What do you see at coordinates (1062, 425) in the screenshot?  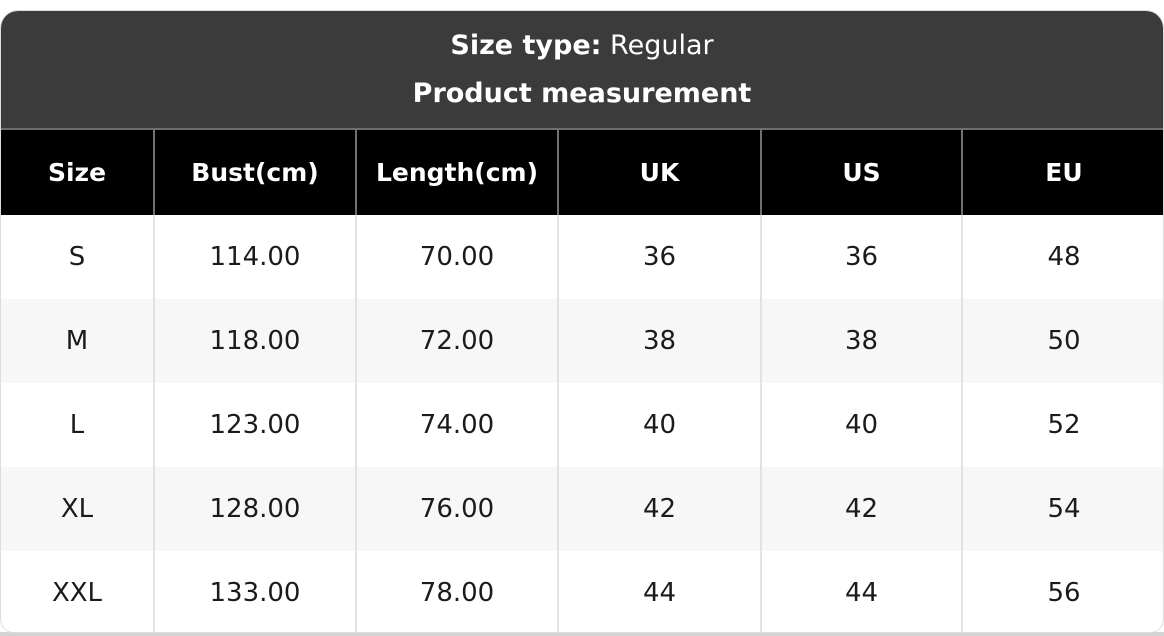 I see `table-cell: 52` at bounding box center [1062, 425].